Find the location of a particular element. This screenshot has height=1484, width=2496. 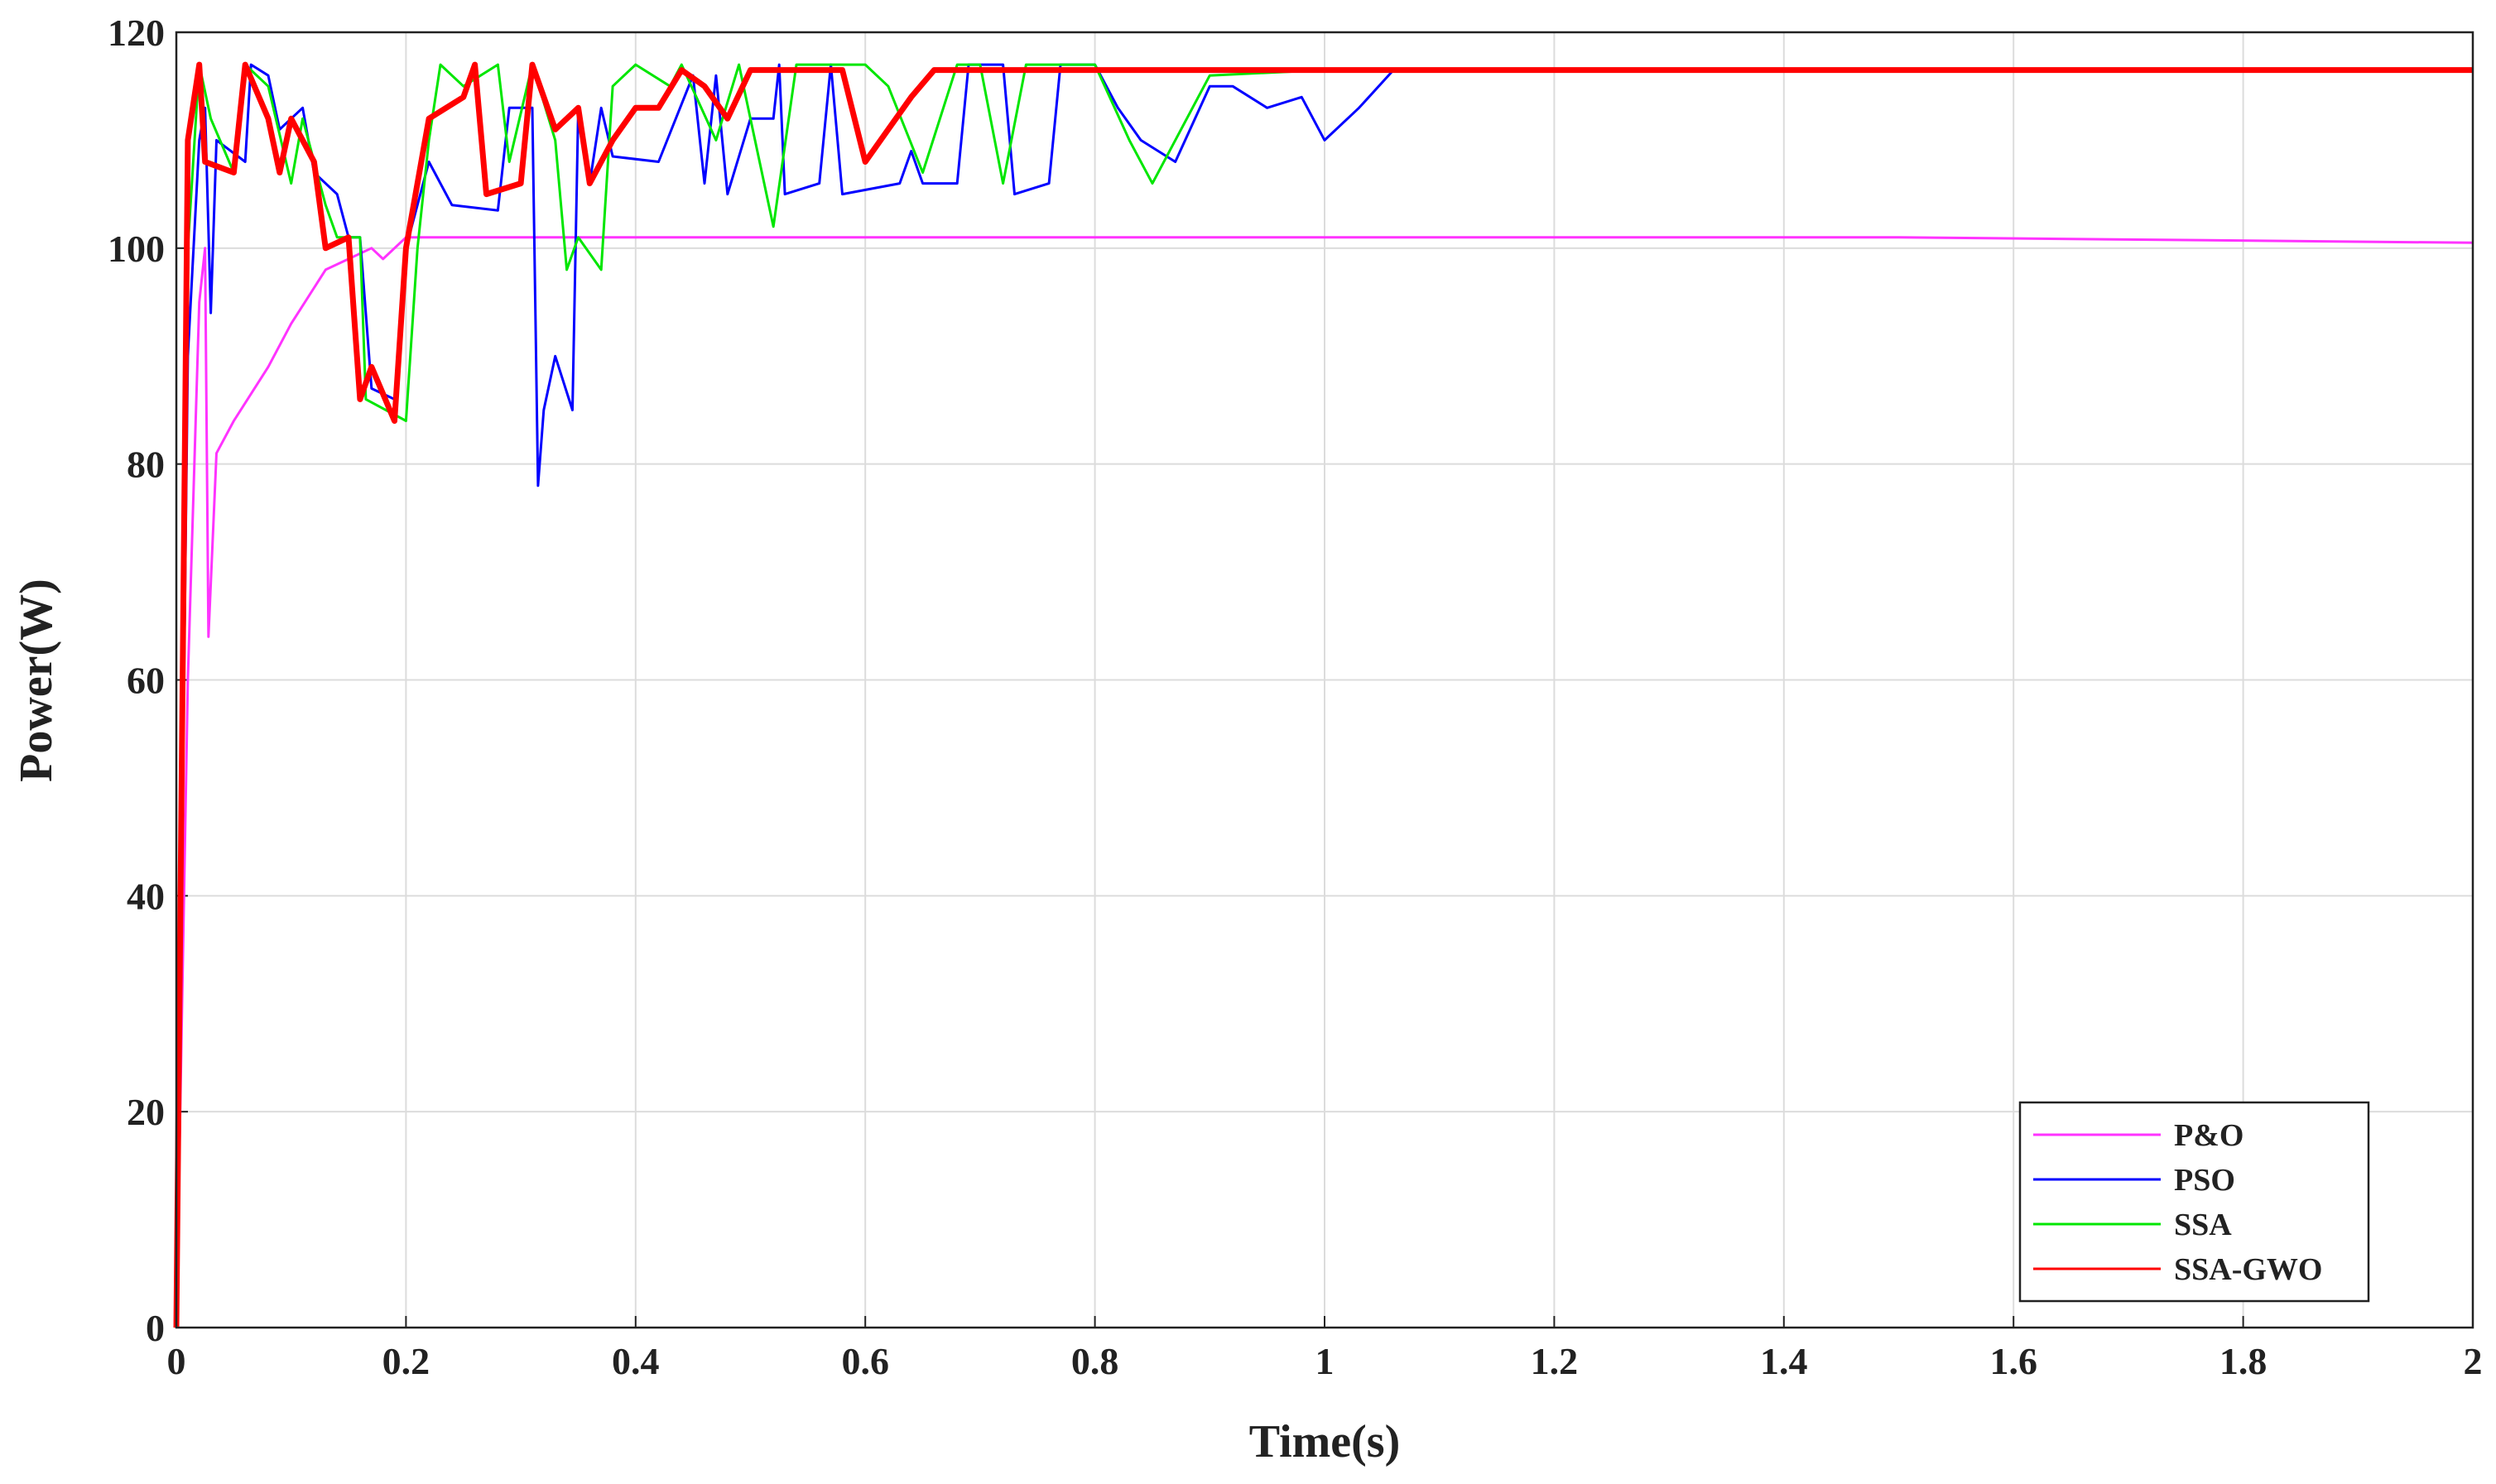

x-tick-label: 0 is located at coordinates (176, 1361).